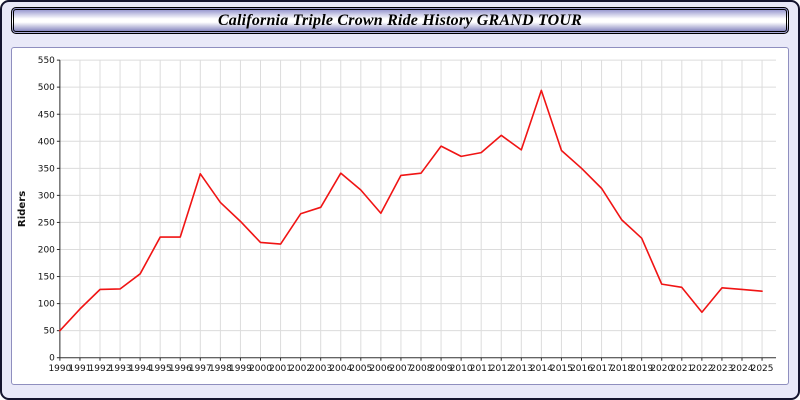  What do you see at coordinates (200, 369) in the screenshot?
I see `tick-label: 1997` at bounding box center [200, 369].